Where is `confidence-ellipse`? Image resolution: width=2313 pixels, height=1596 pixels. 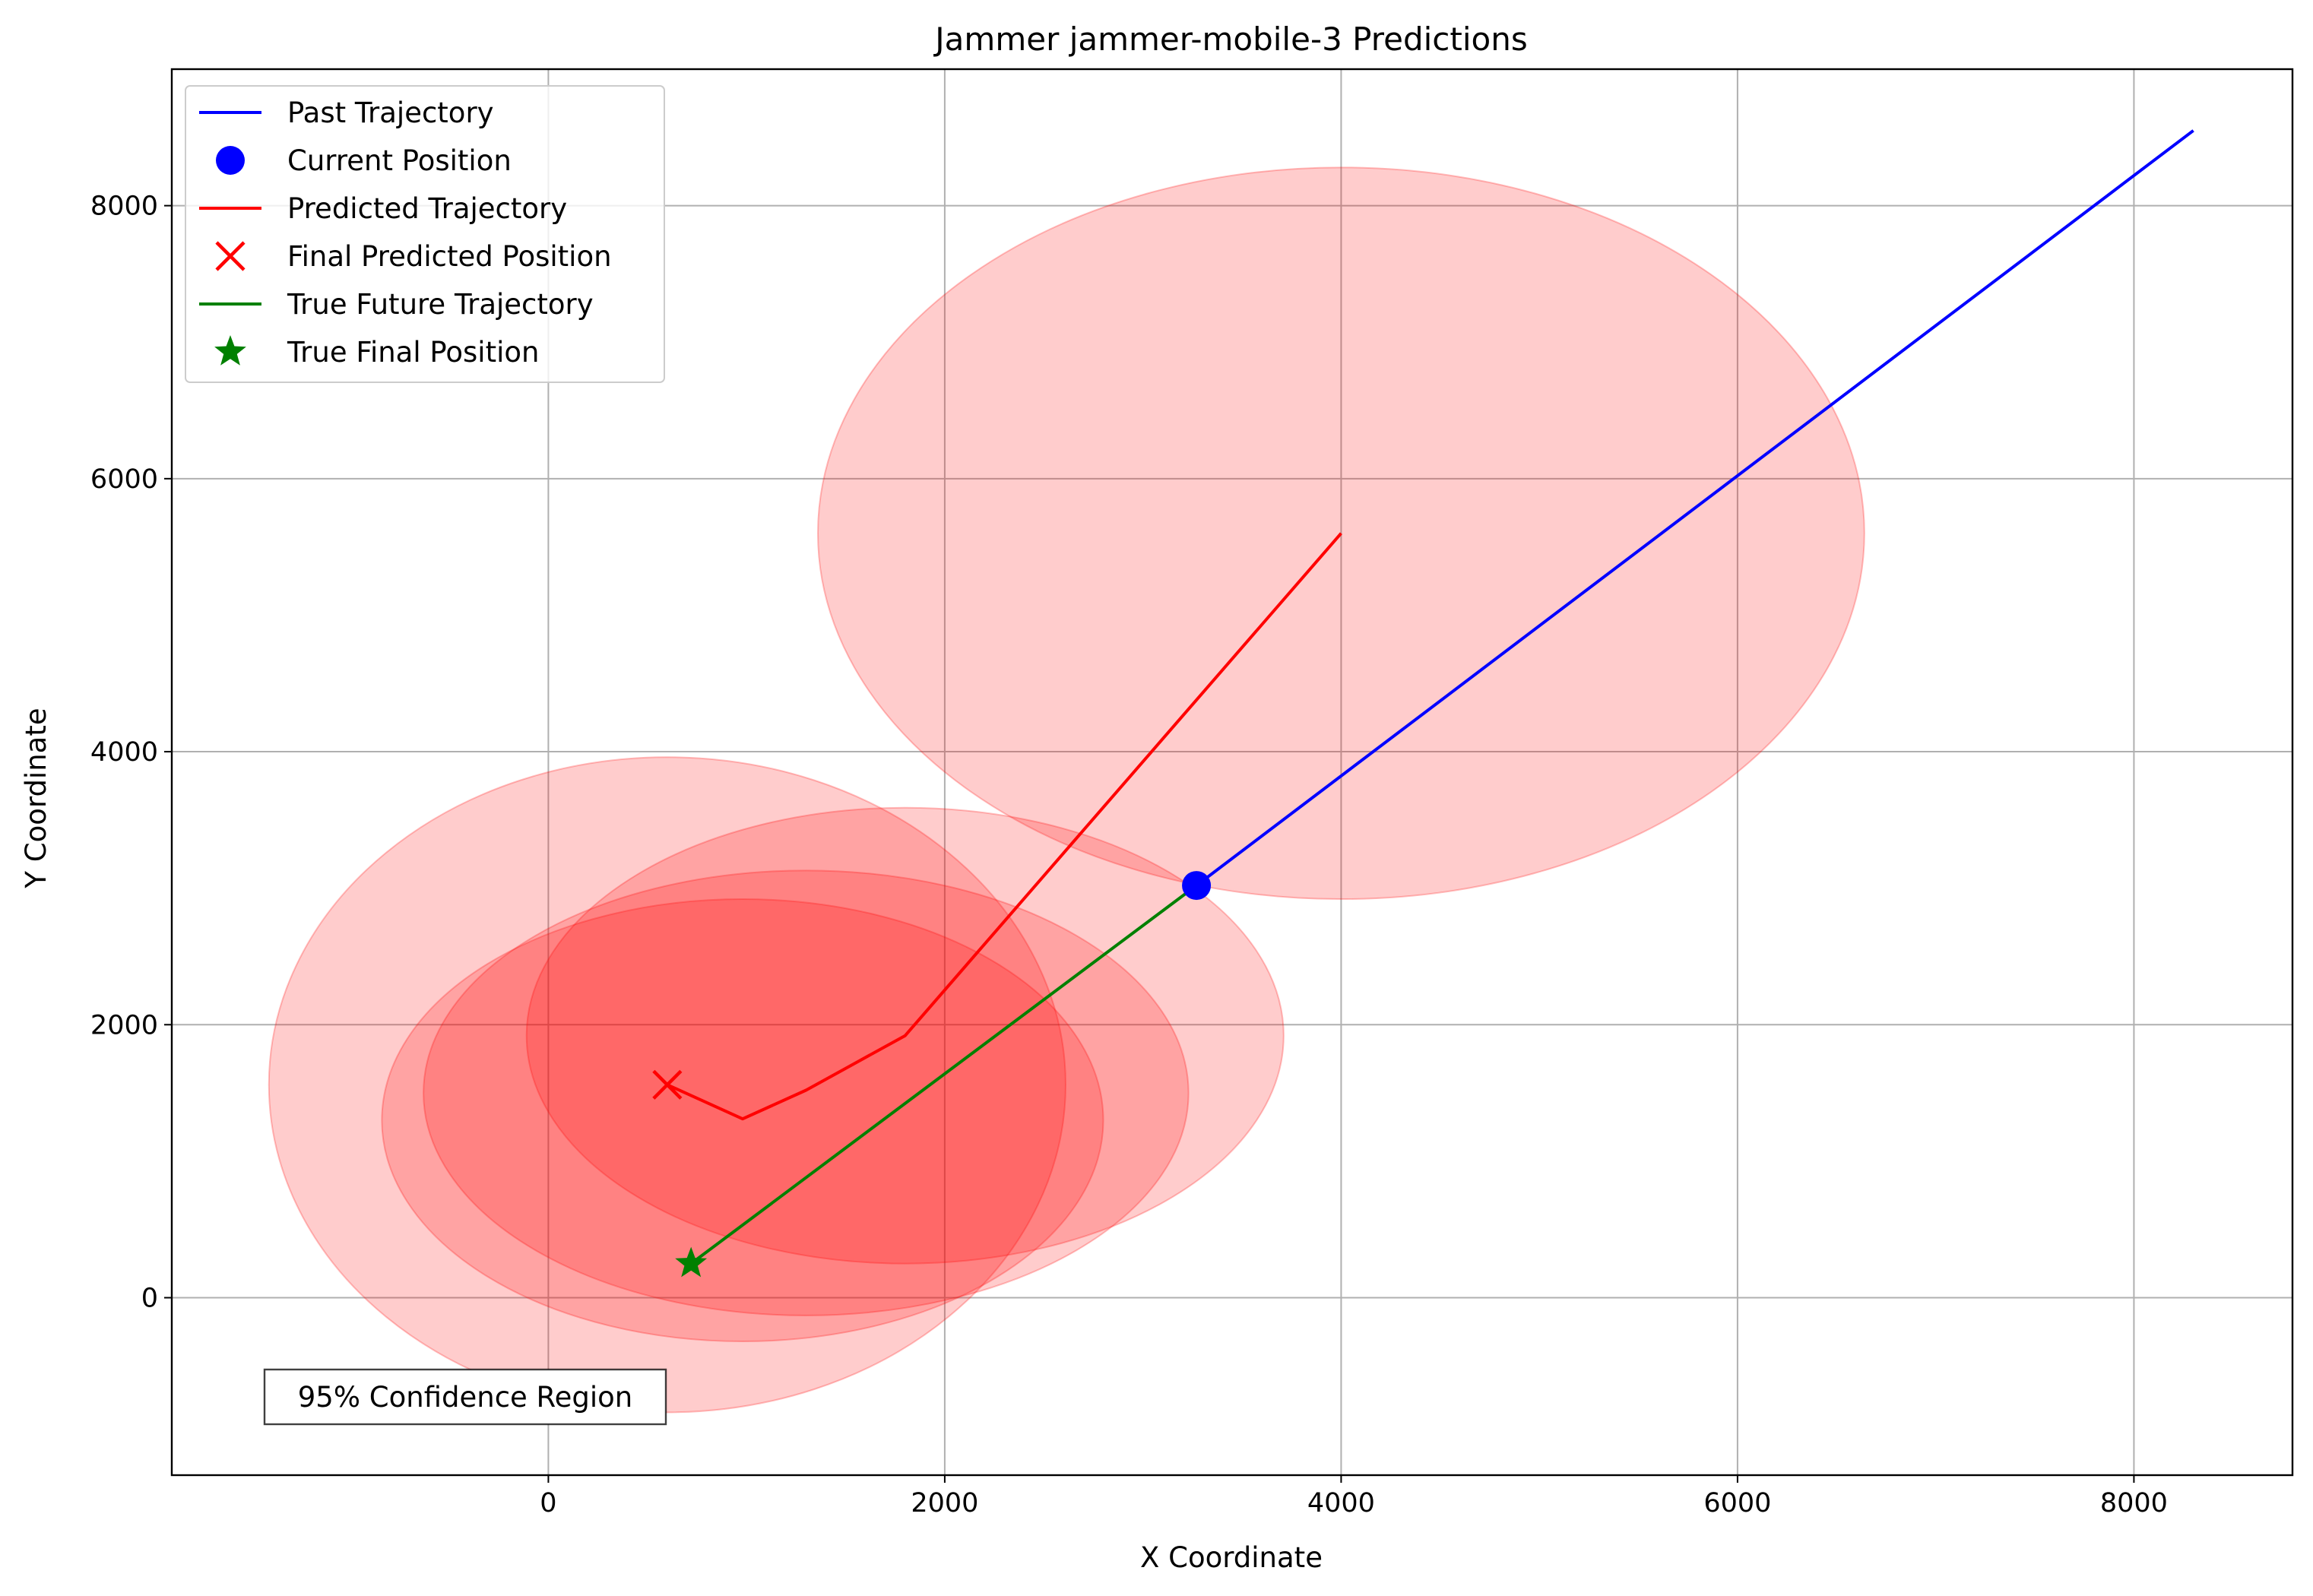
confidence-ellipse is located at coordinates (806, 1092).